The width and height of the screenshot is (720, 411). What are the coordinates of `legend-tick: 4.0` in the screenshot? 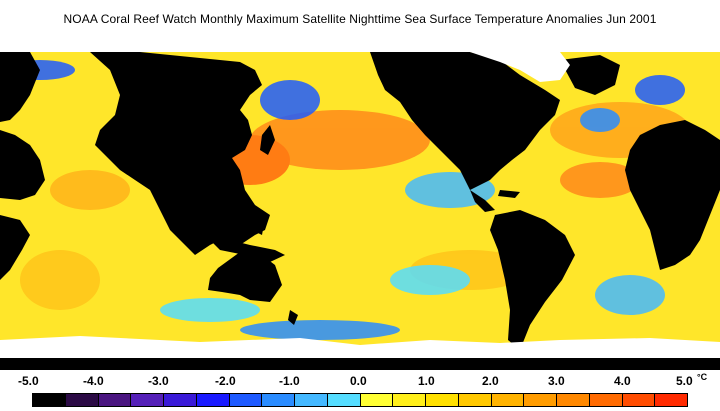 It's located at (622, 381).